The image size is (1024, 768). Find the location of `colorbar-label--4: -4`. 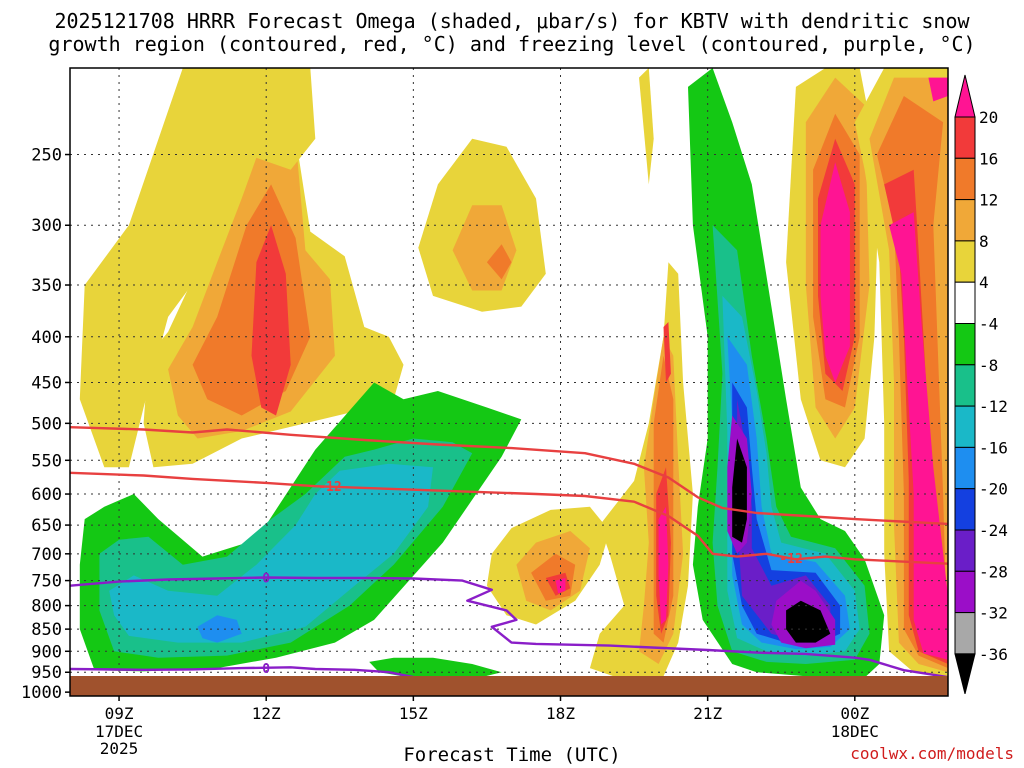

colorbar-label--4: -4 is located at coordinates (988, 324).